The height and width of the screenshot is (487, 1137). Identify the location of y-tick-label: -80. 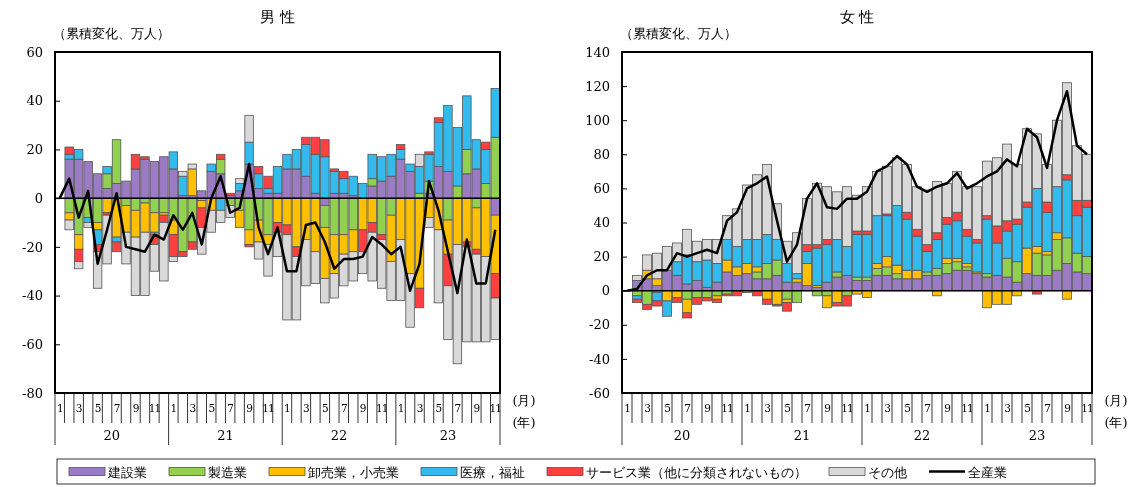
(32, 393).